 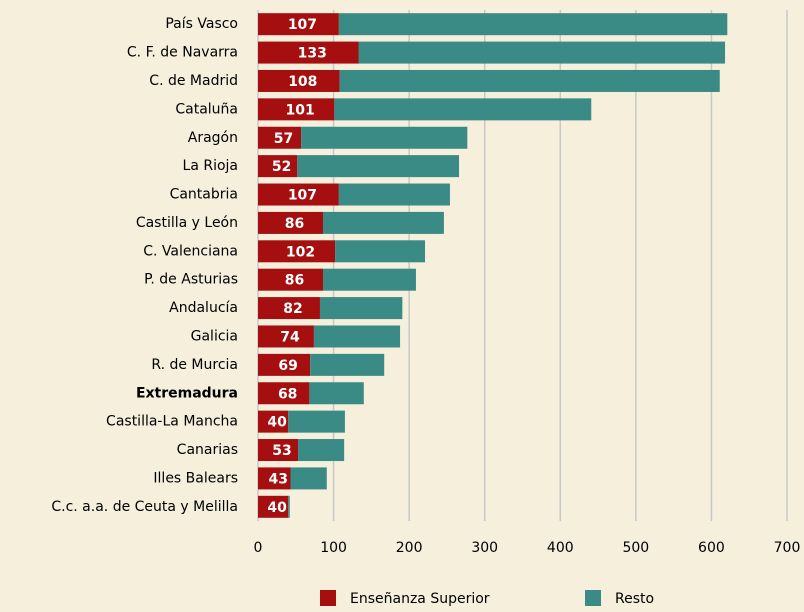 I want to click on value-label: 43, so click(x=278, y=479).